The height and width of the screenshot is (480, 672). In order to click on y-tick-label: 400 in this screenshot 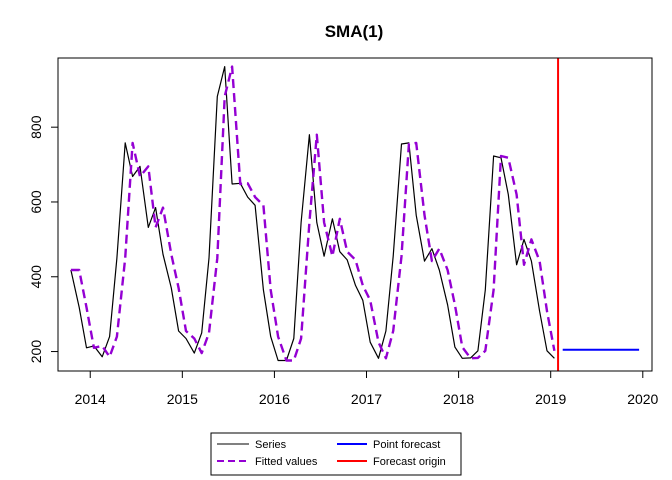, I will do `click(36, 277)`.